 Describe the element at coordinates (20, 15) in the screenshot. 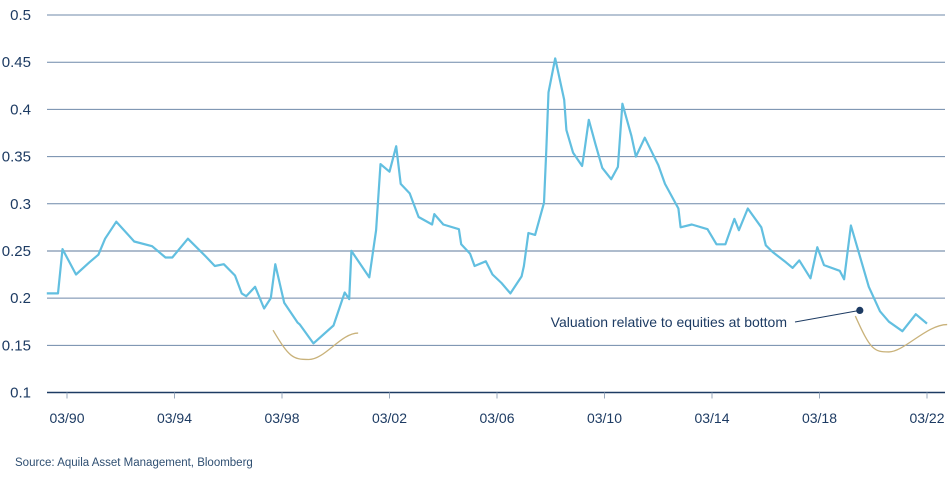

I see `y-tick-label: 0.5` at that location.